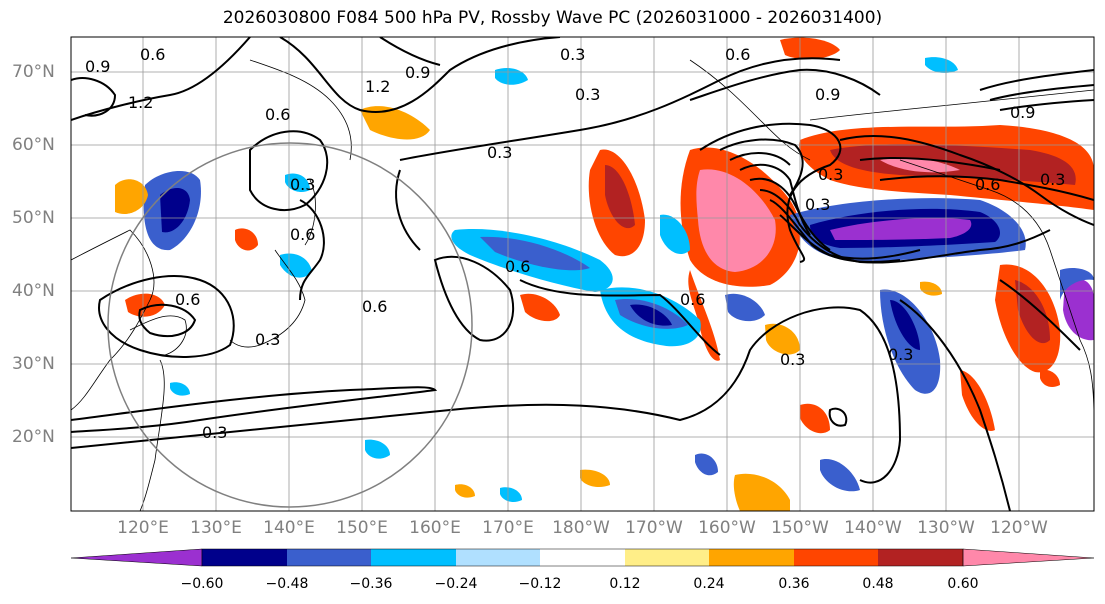  What do you see at coordinates (33, 364) in the screenshot?
I see `lat-label-30n: 30°N` at bounding box center [33, 364].